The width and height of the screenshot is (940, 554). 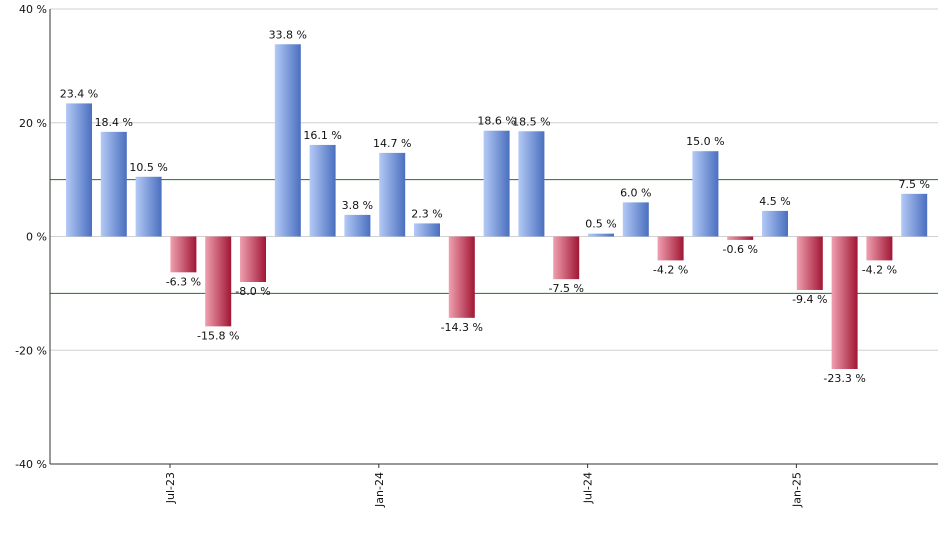 What do you see at coordinates (36, 237) in the screenshot?
I see `y-tick-label: 0 %` at bounding box center [36, 237].